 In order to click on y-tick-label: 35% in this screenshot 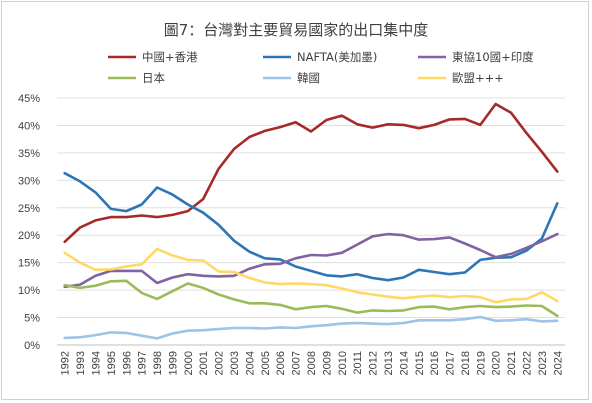, I will do `click(29, 154)`.